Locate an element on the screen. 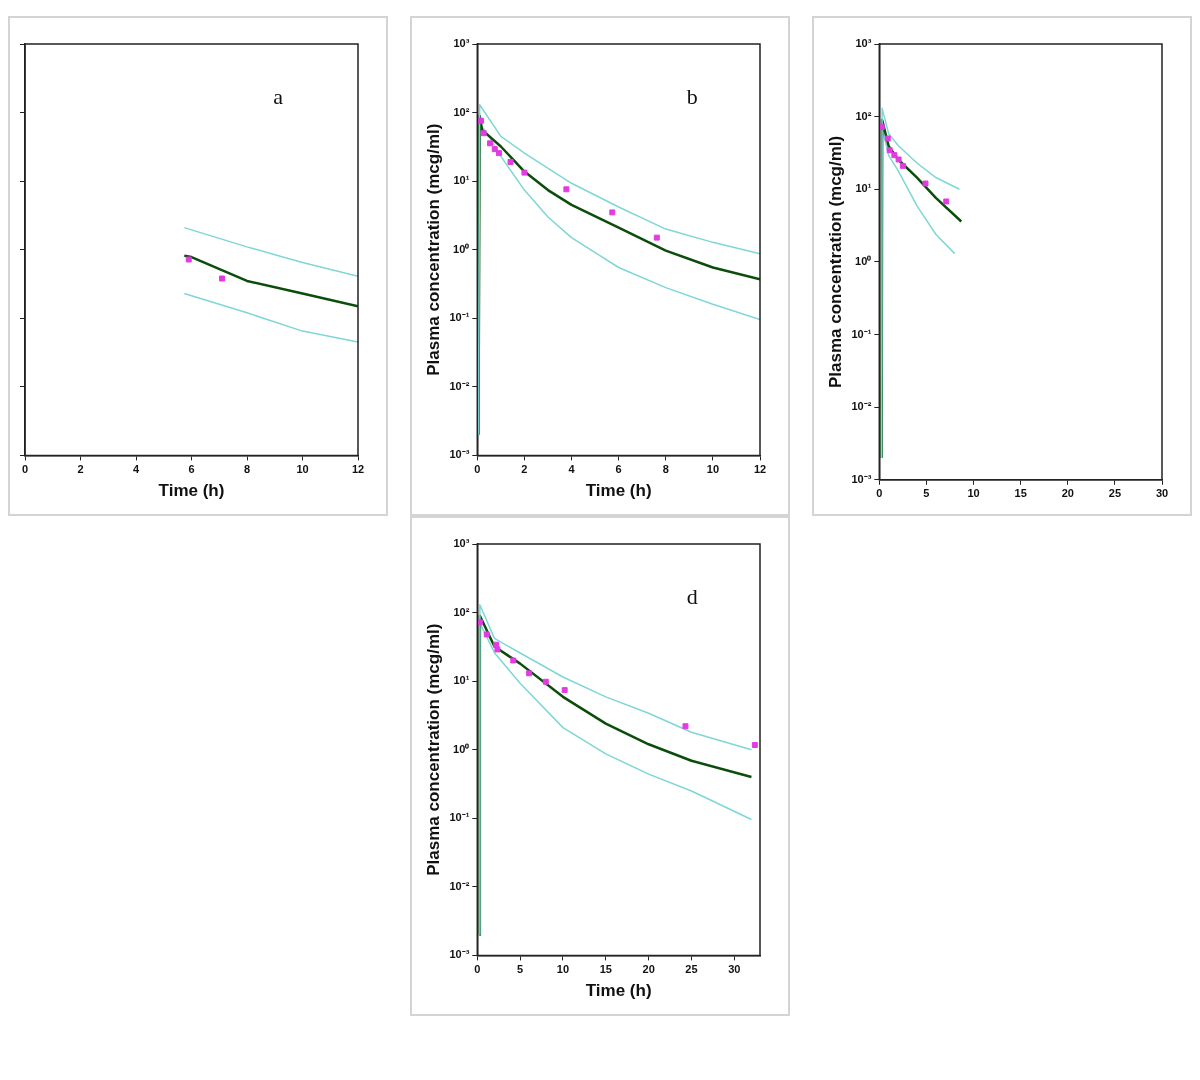 The image size is (1200, 1080). annotation: a is located at coordinates (278, 96).